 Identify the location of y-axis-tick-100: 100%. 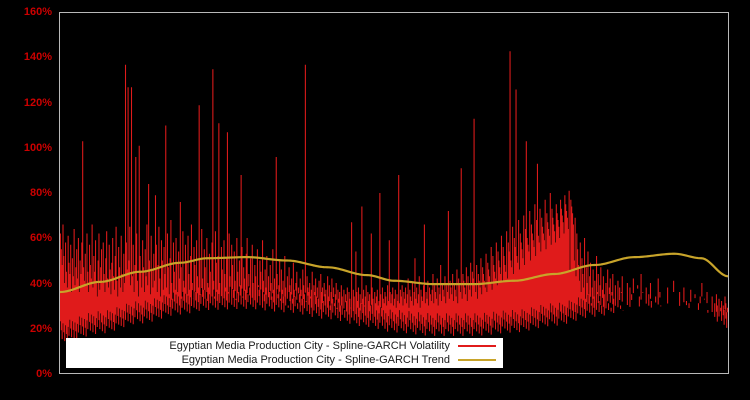
(37, 147).